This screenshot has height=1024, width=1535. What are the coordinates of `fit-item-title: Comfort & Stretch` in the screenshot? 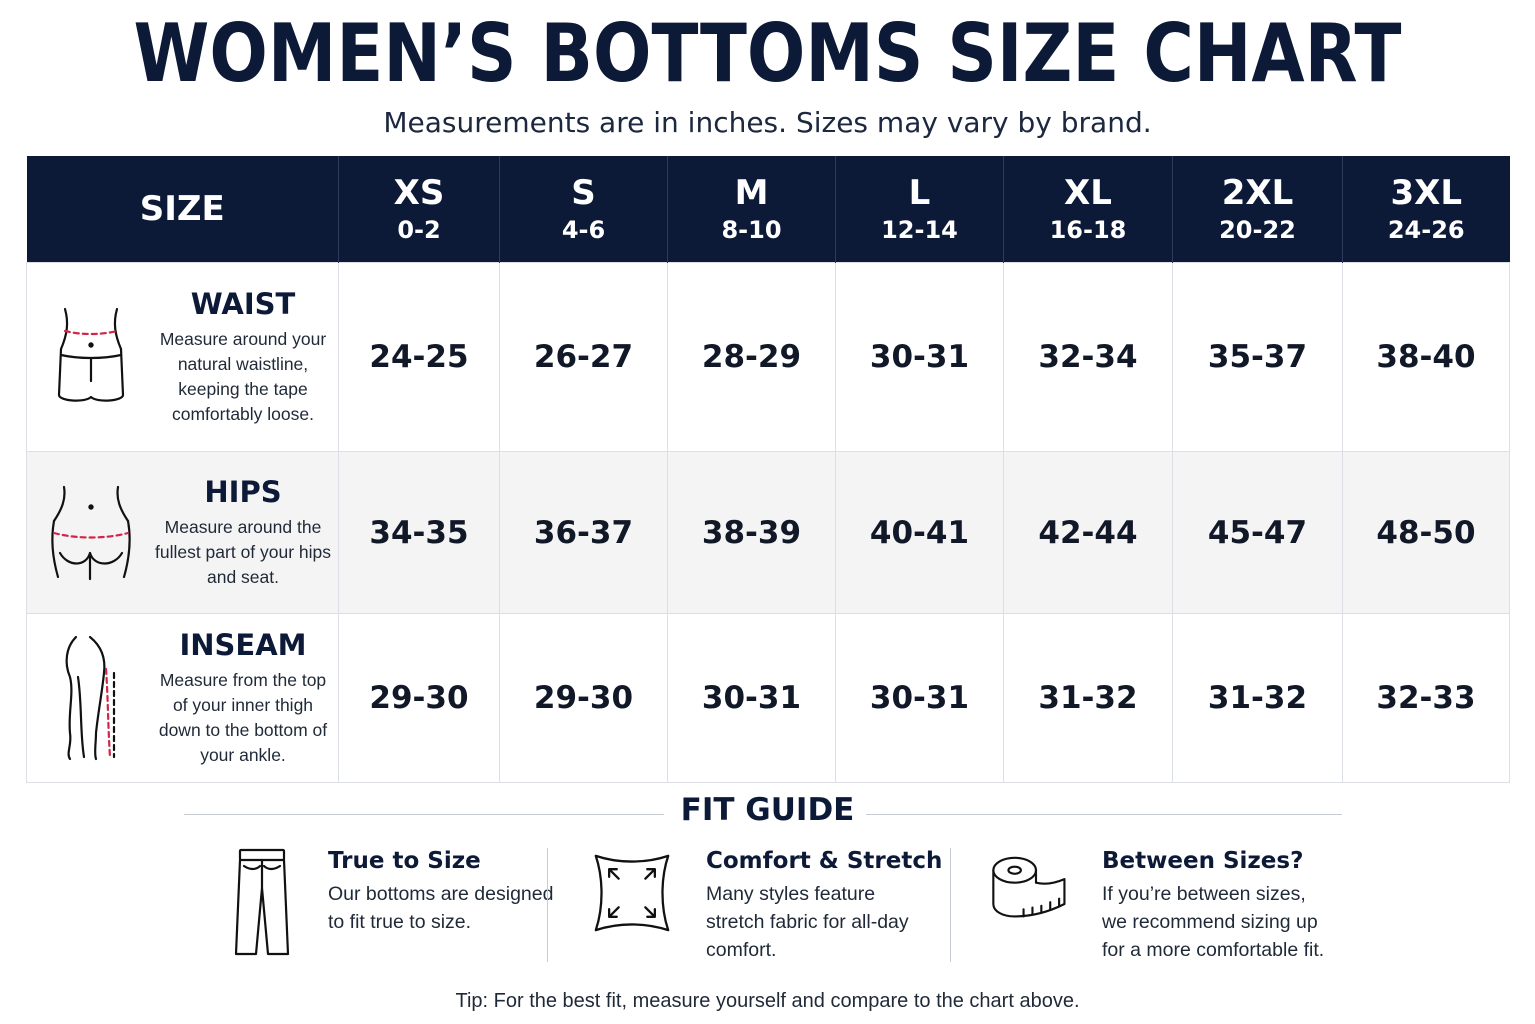 It's located at (824, 861).